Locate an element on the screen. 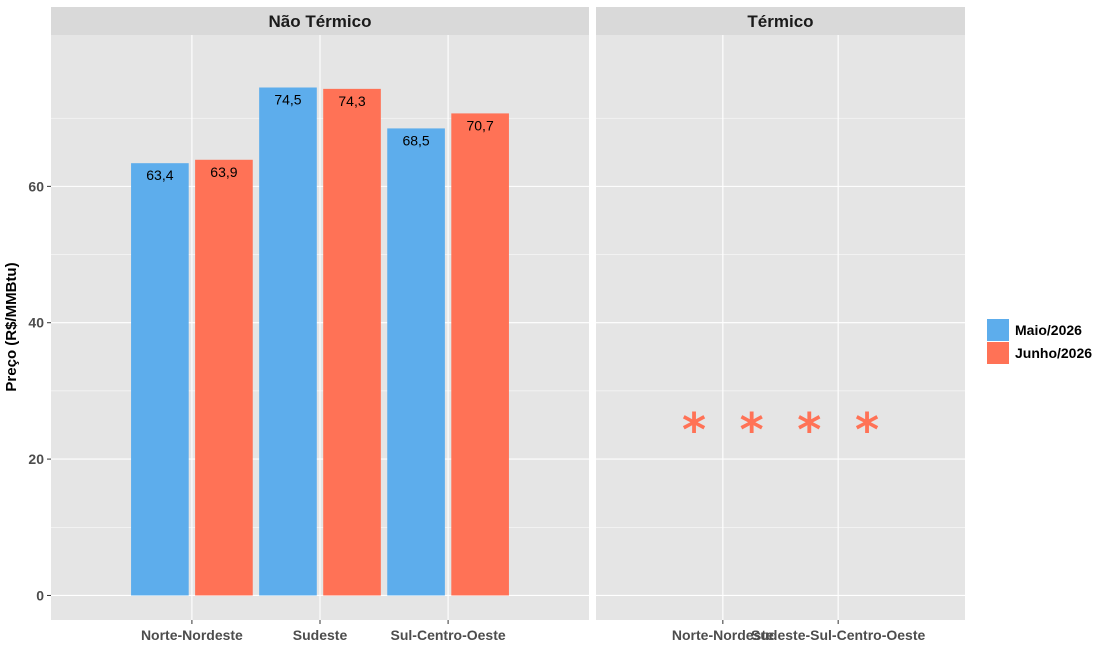  panel-title: Térmico is located at coordinates (780, 21).